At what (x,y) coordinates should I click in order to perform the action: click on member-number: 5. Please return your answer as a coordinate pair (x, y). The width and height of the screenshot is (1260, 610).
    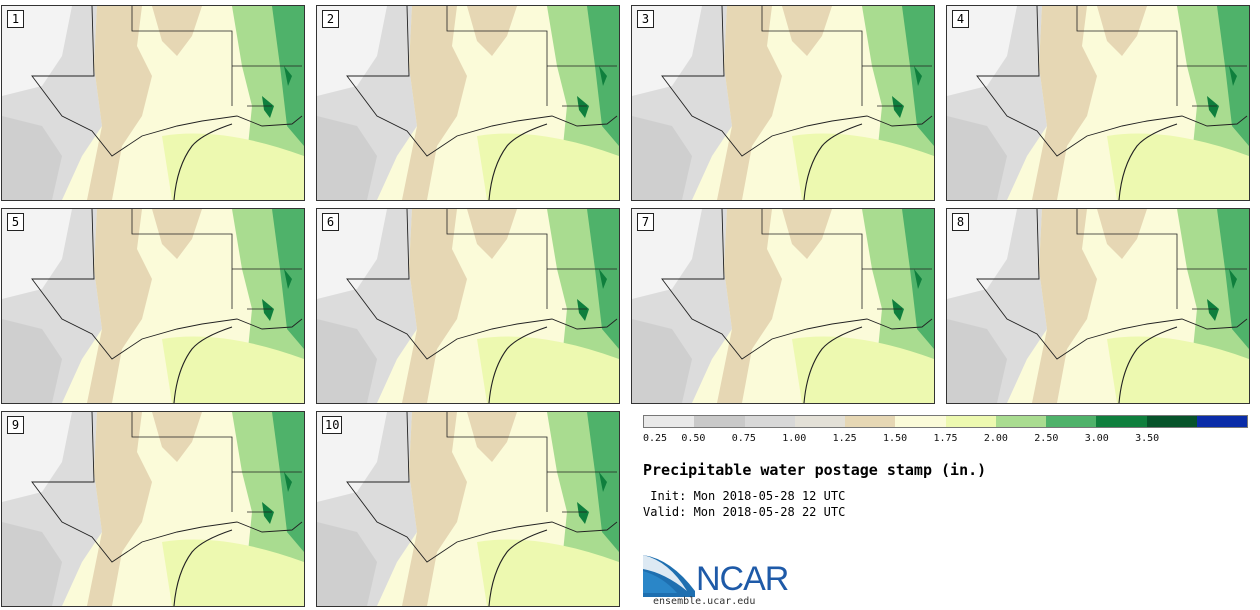
    Looking at the image, I should click on (15, 222).